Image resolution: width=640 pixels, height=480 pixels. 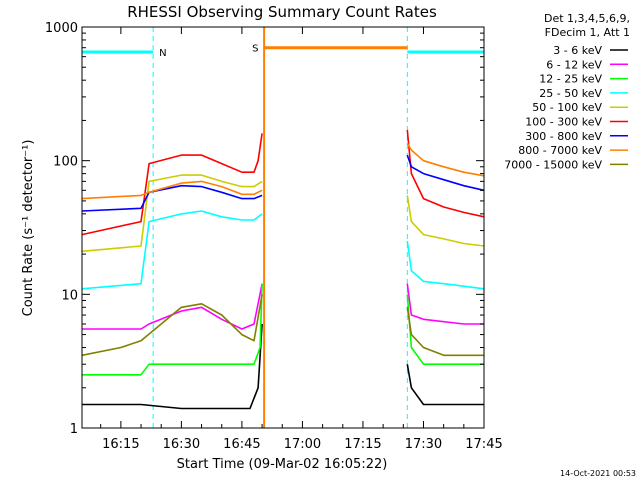 What do you see at coordinates (61, 28) in the screenshot?
I see `y-tick-label: 1000` at bounding box center [61, 28].